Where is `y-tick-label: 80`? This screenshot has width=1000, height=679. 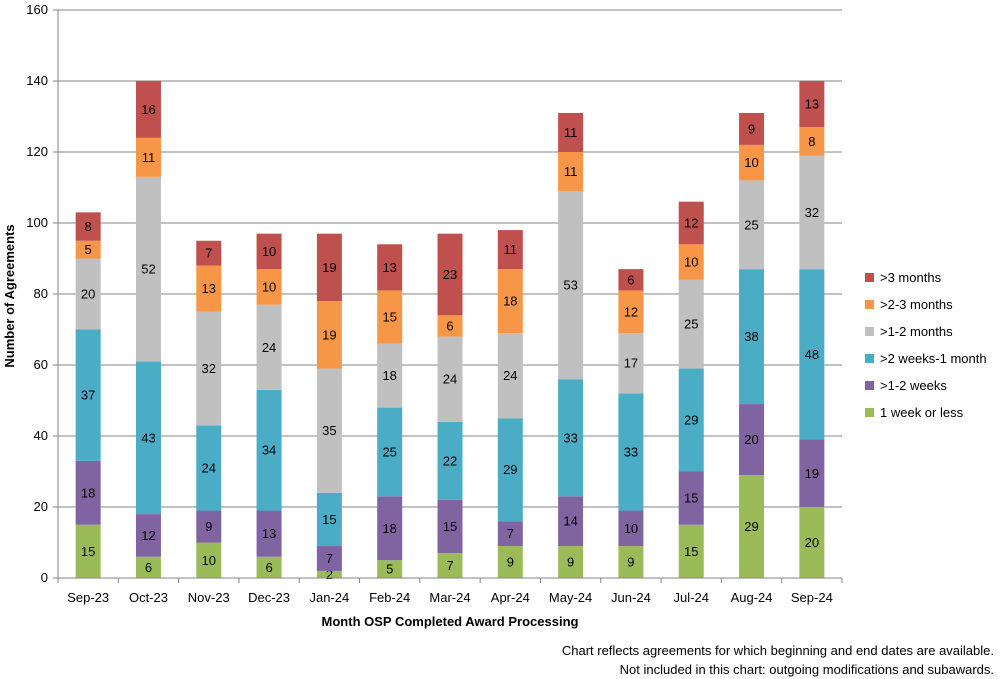 y-tick-label: 80 is located at coordinates (41, 293).